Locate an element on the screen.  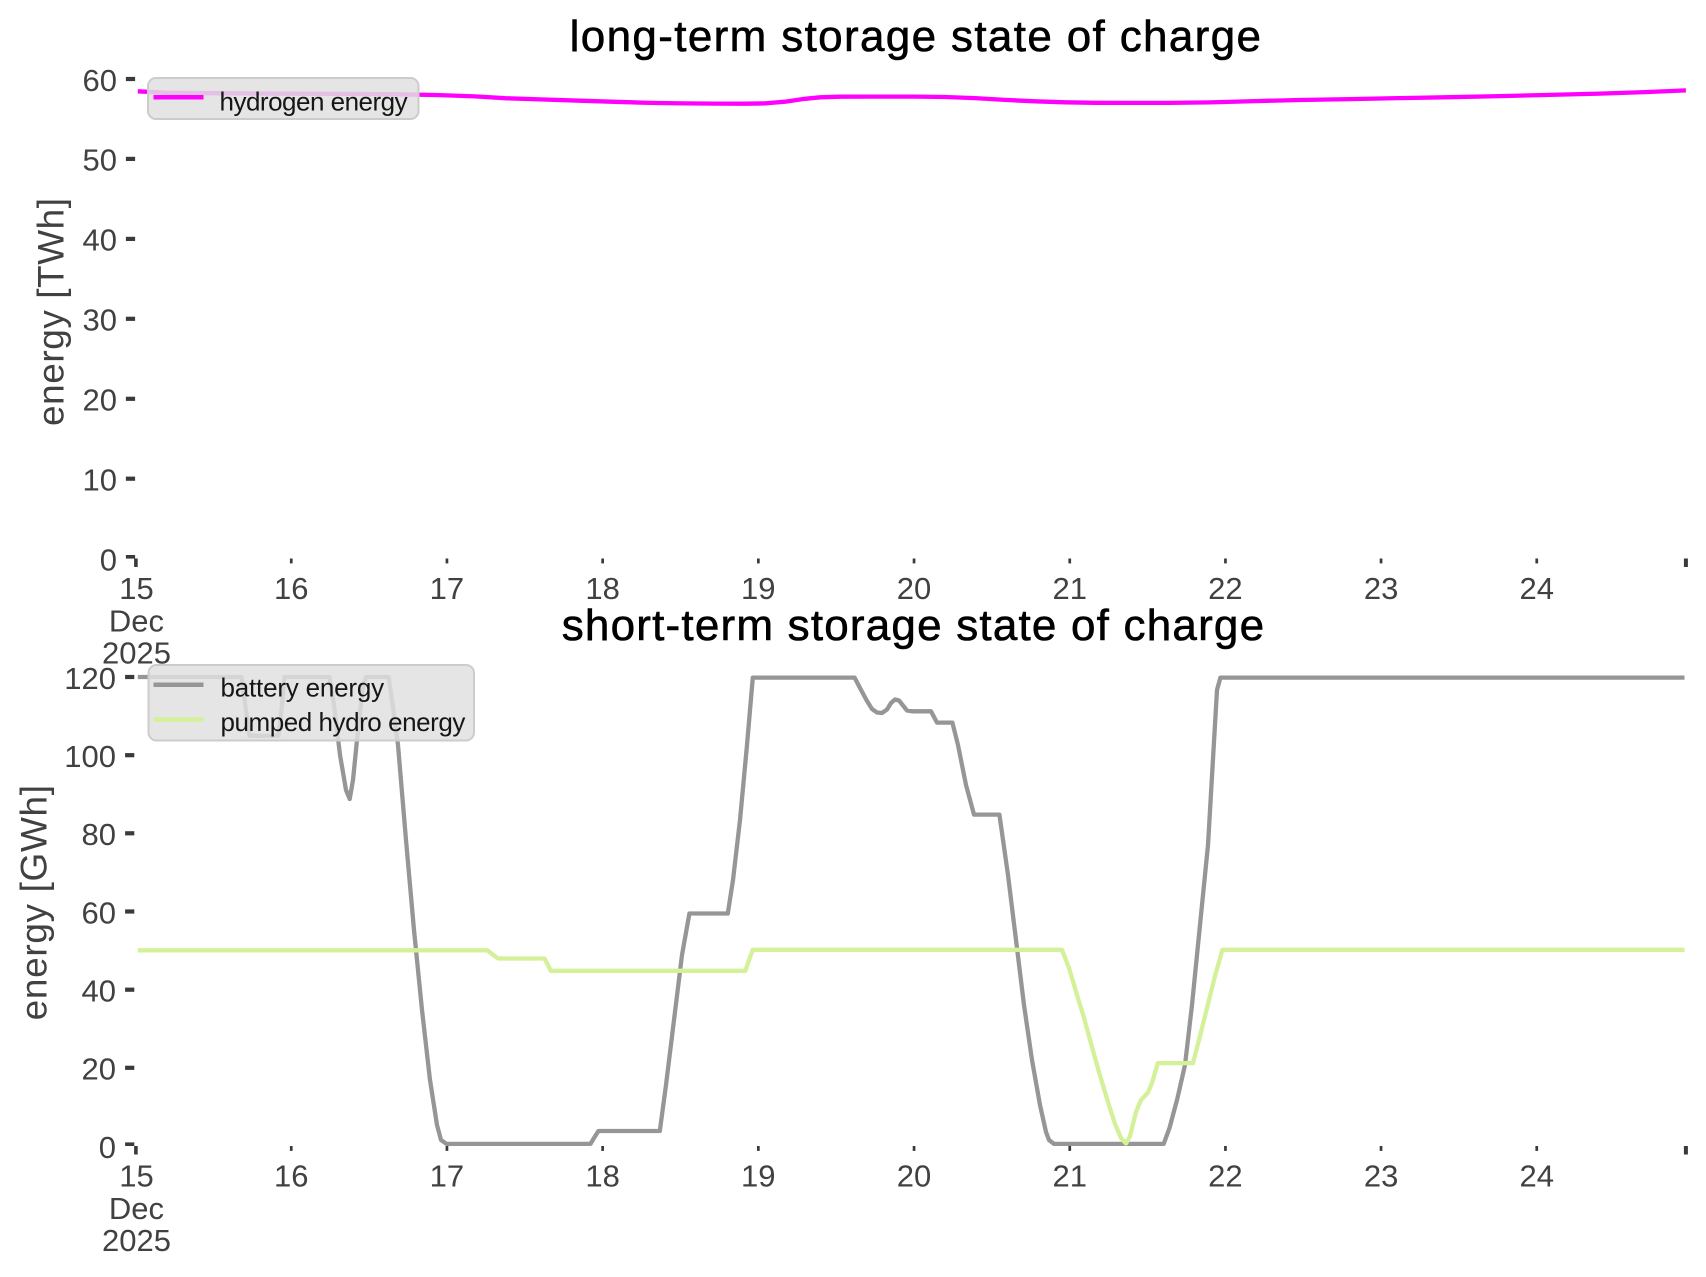
svg-text: 50 is located at coordinates (100, 160).